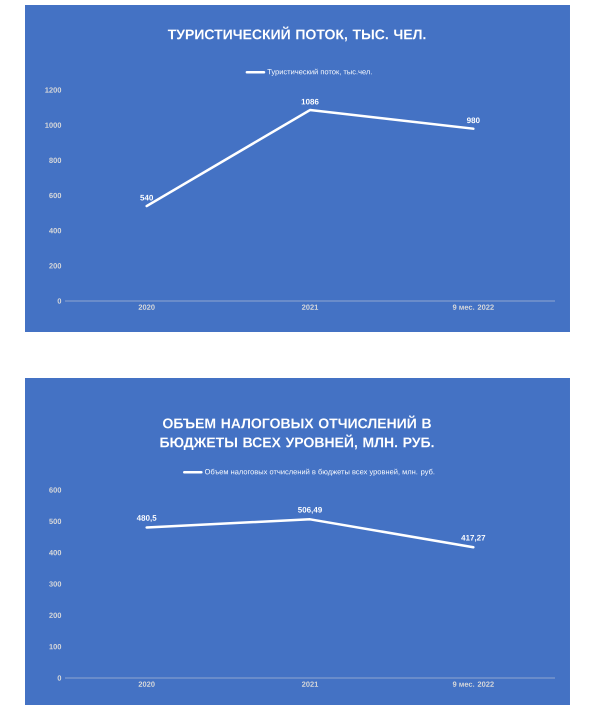 This screenshot has height=717, width=591. What do you see at coordinates (473, 538) in the screenshot?
I see `data-label: 417,27` at bounding box center [473, 538].